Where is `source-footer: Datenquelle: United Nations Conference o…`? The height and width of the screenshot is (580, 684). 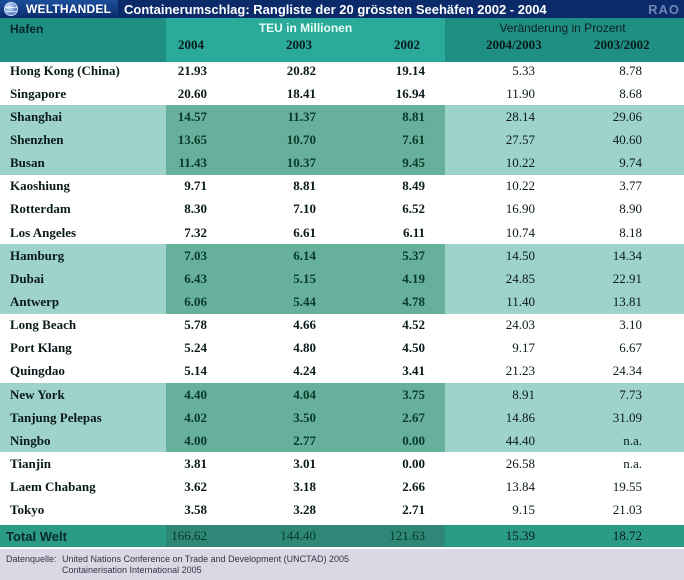 source-footer: Datenquelle: United Nations Conference o… is located at coordinates (342, 564).